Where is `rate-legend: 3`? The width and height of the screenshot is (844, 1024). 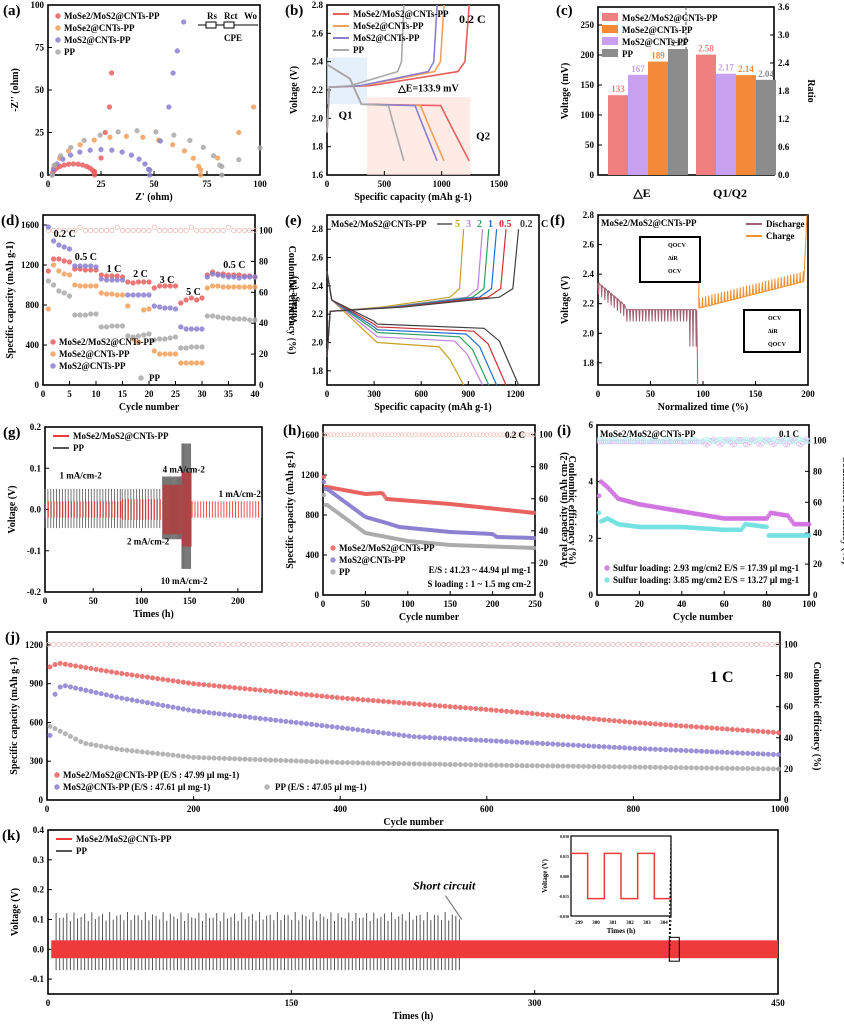
rate-legend: 3 is located at coordinates (468, 224).